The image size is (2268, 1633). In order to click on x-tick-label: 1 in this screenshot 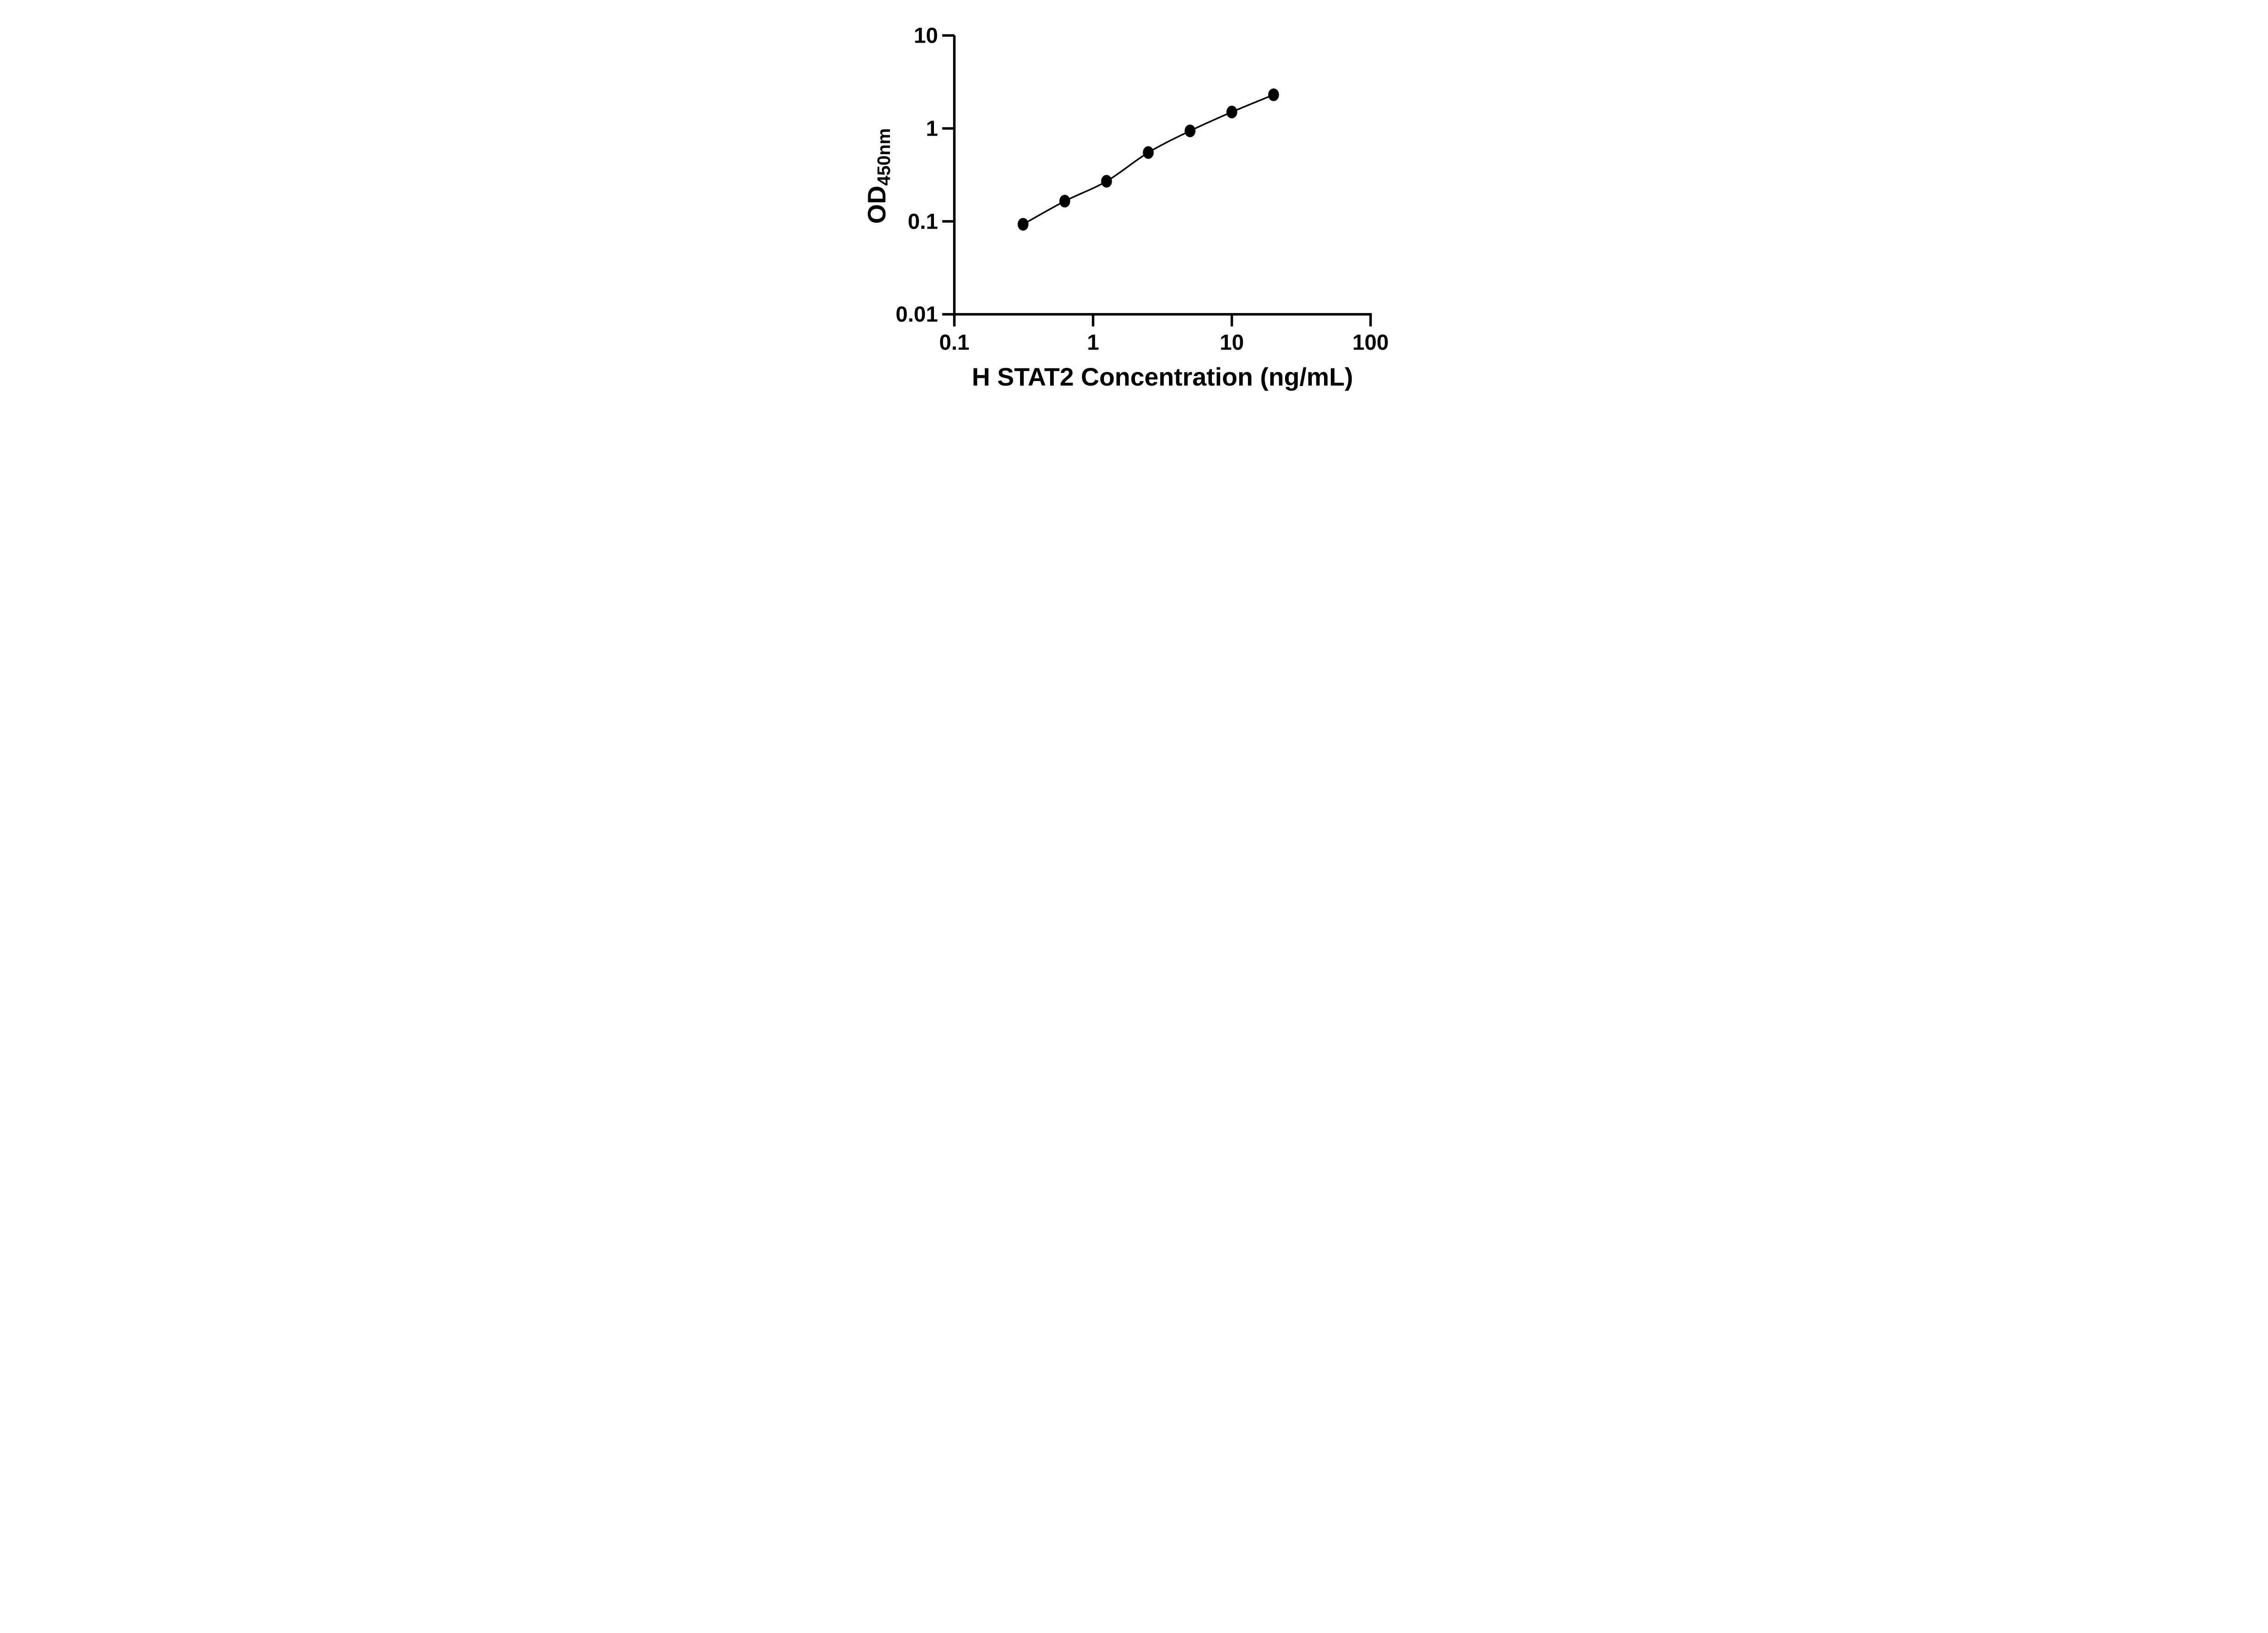, I will do `click(1093, 343)`.